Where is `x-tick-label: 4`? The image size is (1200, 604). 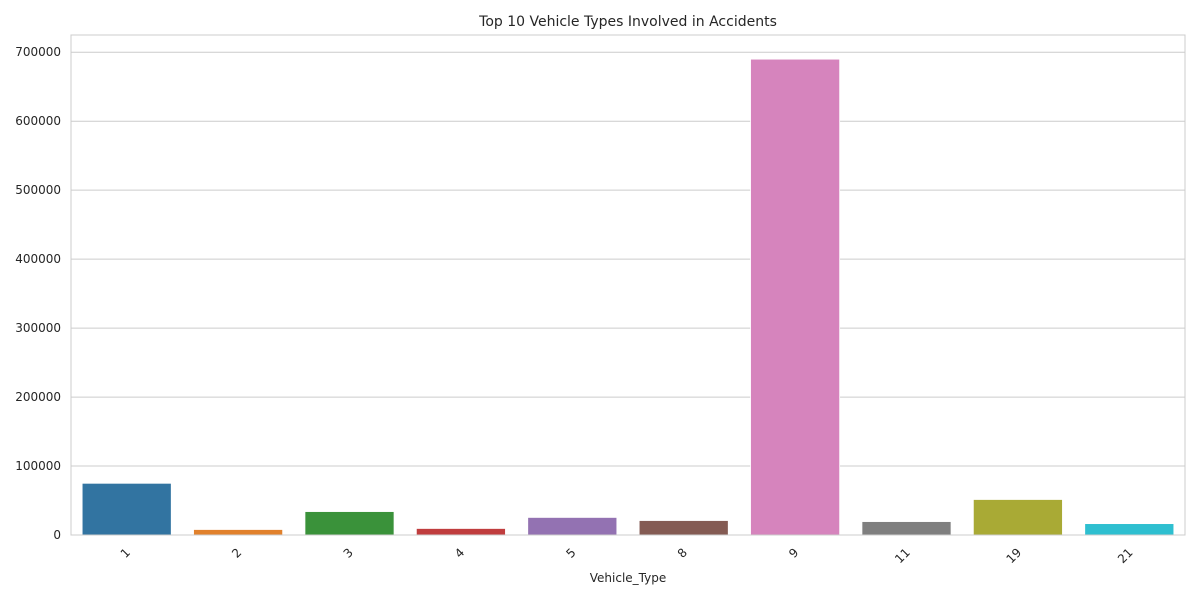 x-tick-label: 4 is located at coordinates (459, 552).